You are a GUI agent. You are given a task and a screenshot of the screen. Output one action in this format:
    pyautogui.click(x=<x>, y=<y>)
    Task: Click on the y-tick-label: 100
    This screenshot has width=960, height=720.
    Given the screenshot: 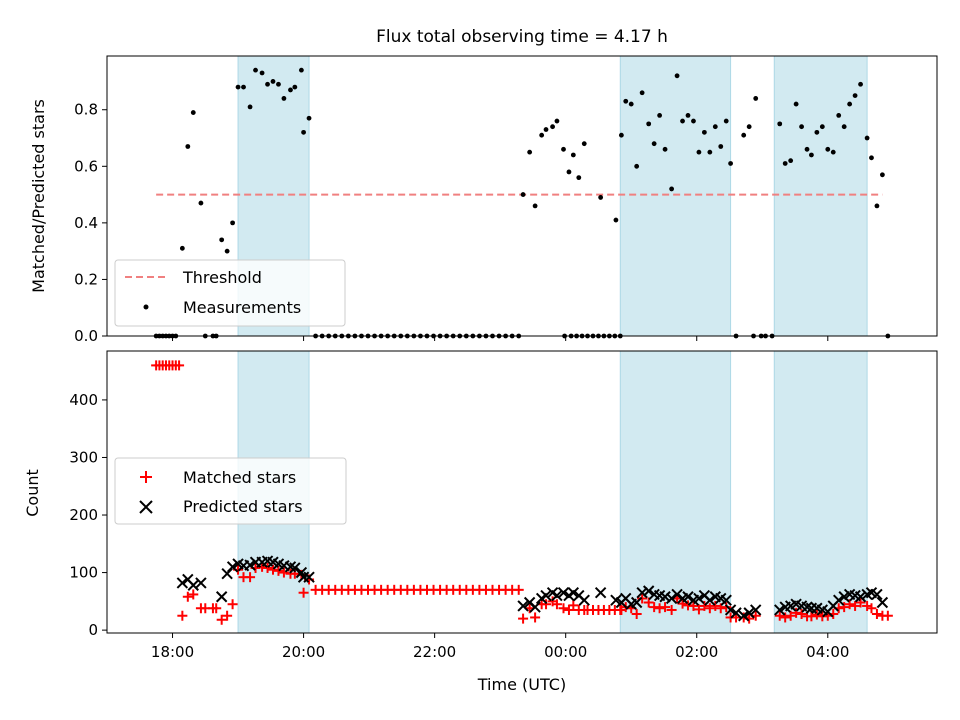 What is the action you would take?
    pyautogui.click(x=83, y=573)
    